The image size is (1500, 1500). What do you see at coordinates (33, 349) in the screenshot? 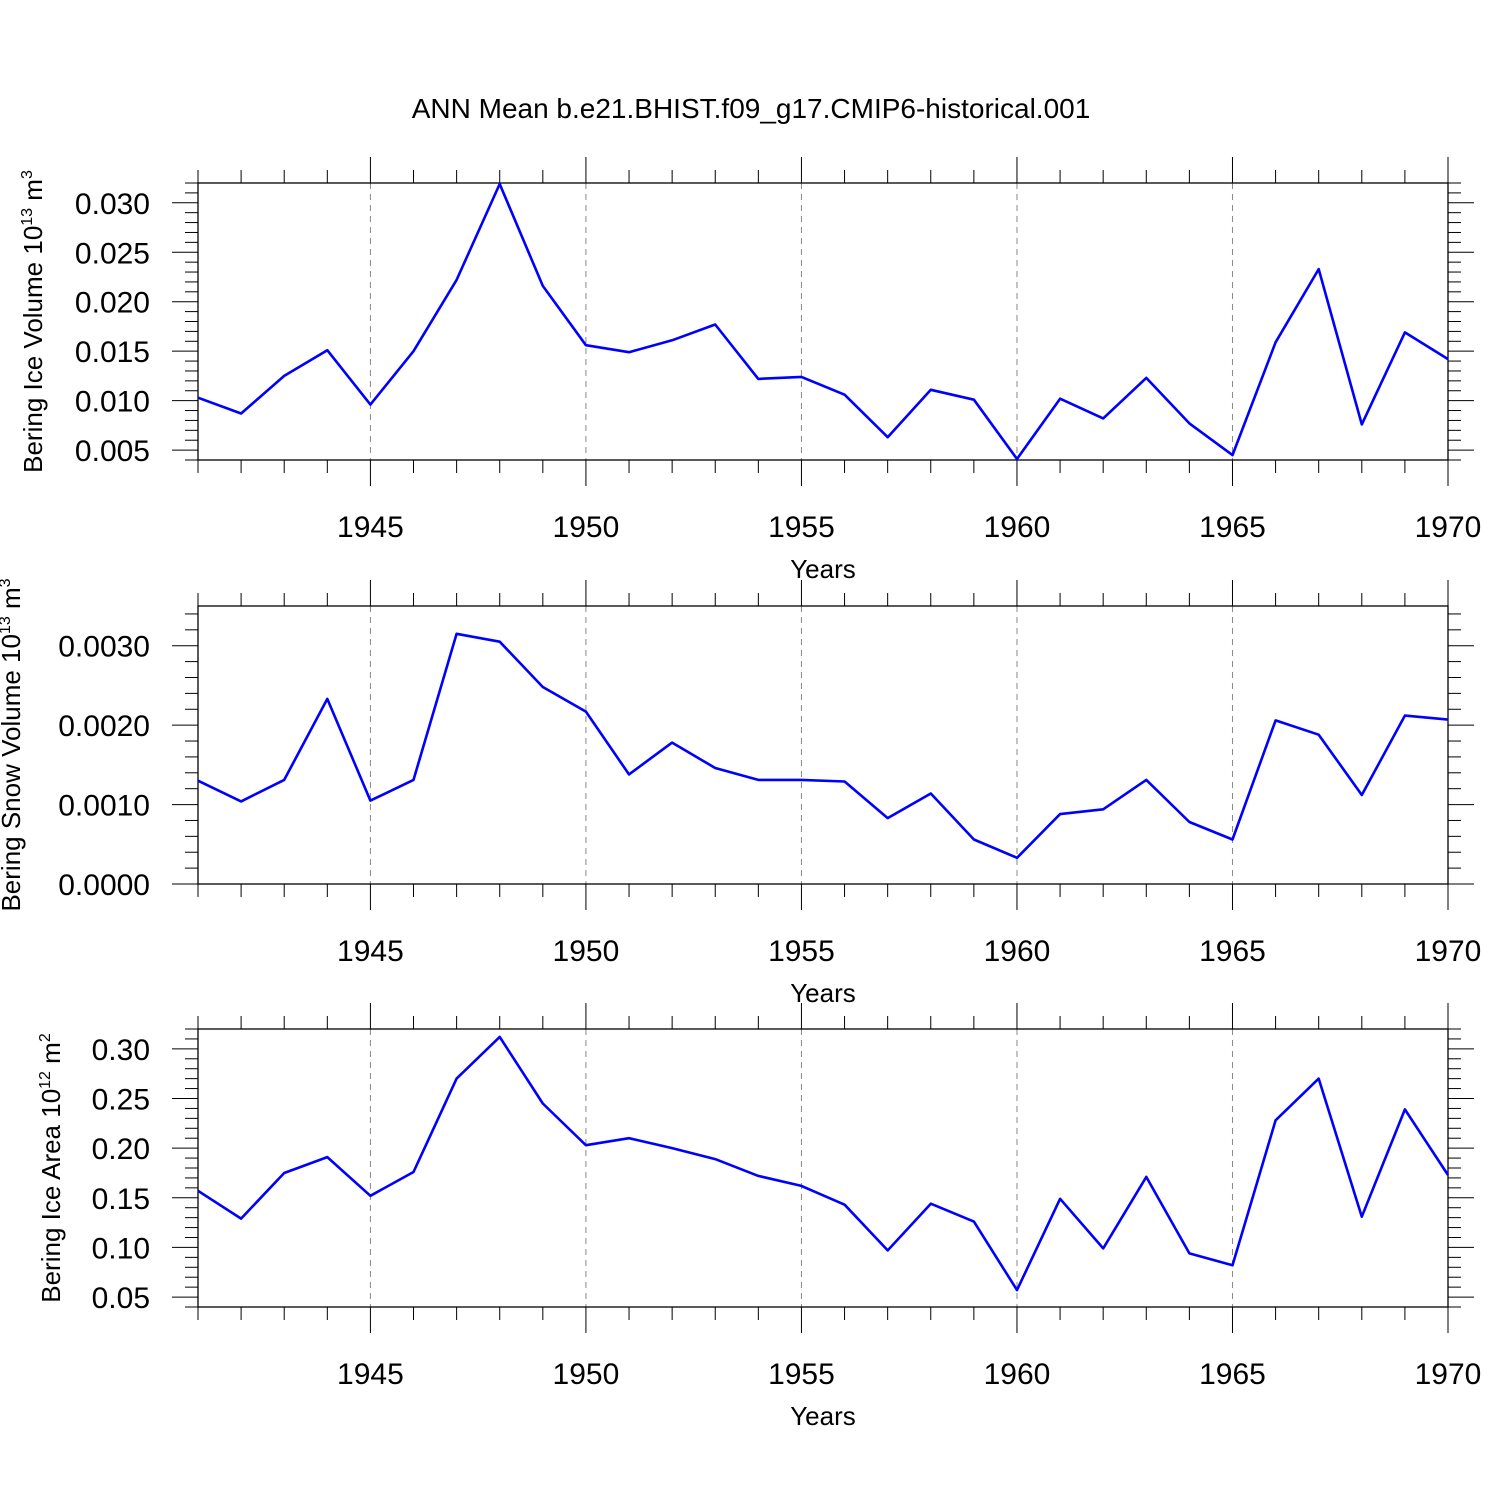
I see `y-axis-label-text: Bering Ice Volume 10` at bounding box center [33, 349].